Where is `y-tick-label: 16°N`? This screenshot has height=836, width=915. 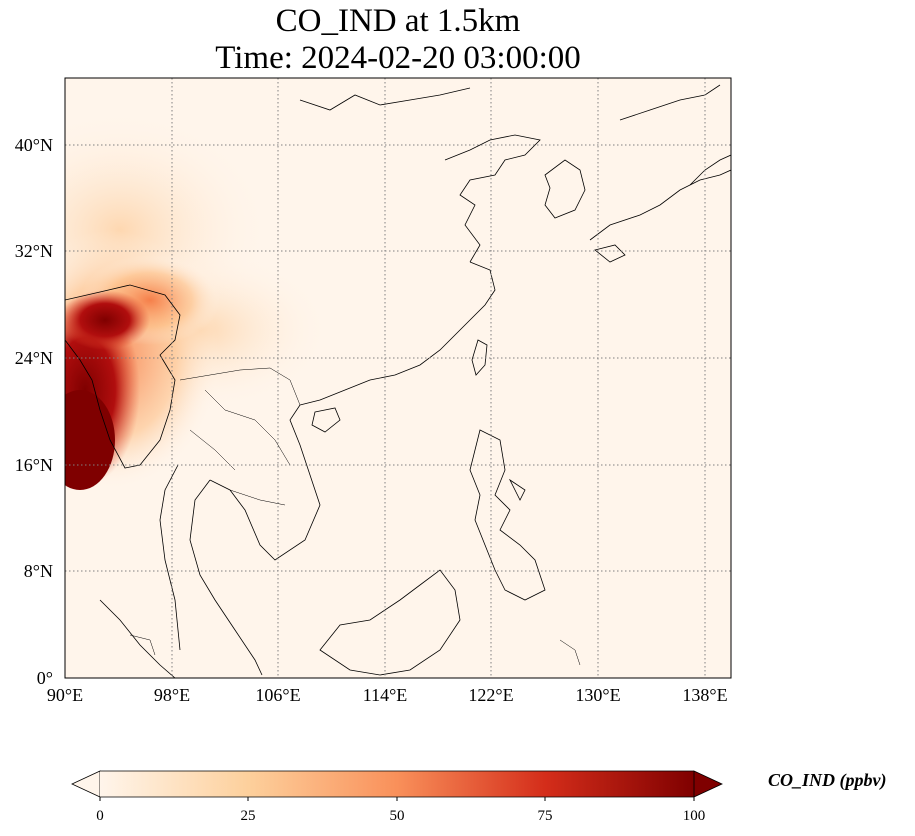
y-tick-label: 16°N is located at coordinates (34, 465).